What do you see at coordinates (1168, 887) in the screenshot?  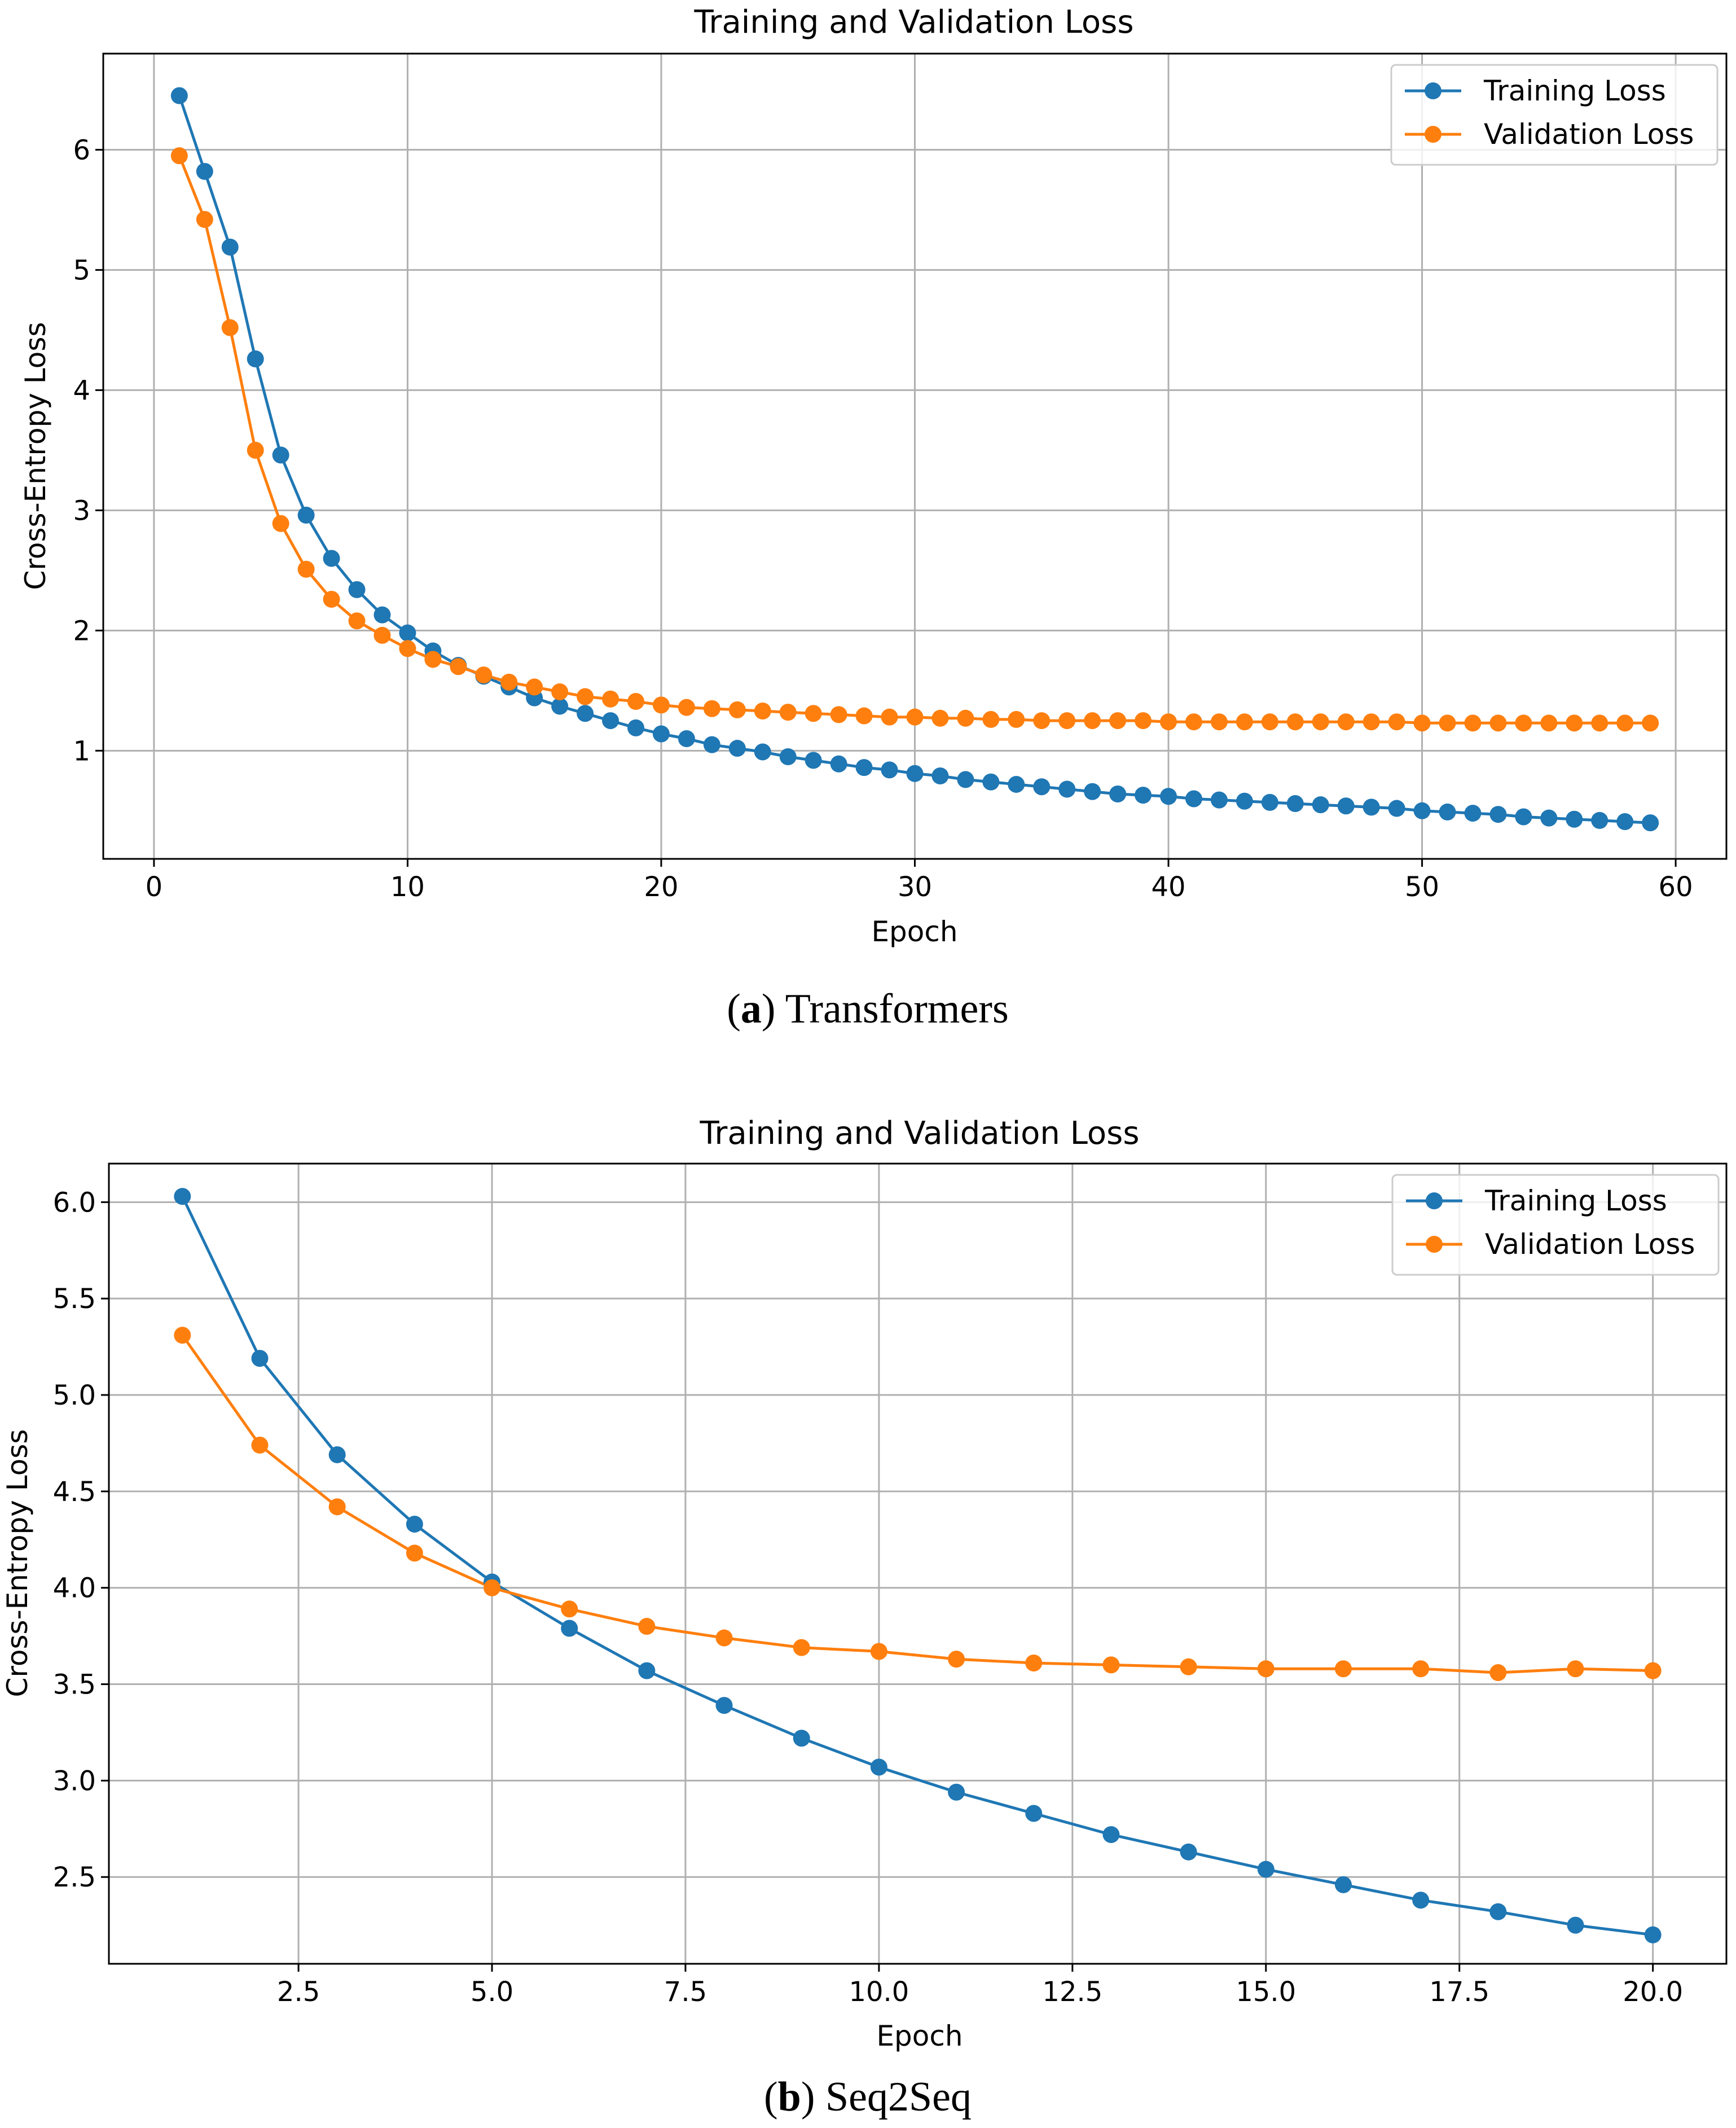 I see `x-tick-label: 40` at bounding box center [1168, 887].